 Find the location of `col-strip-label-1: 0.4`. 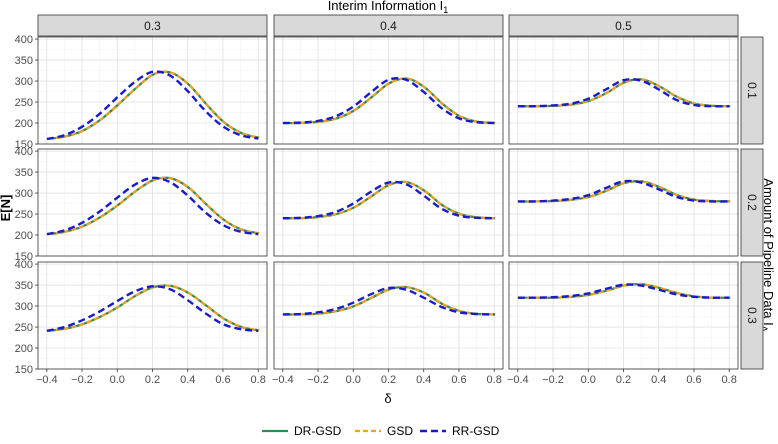

col-strip-label-1: 0.4 is located at coordinates (388, 26).